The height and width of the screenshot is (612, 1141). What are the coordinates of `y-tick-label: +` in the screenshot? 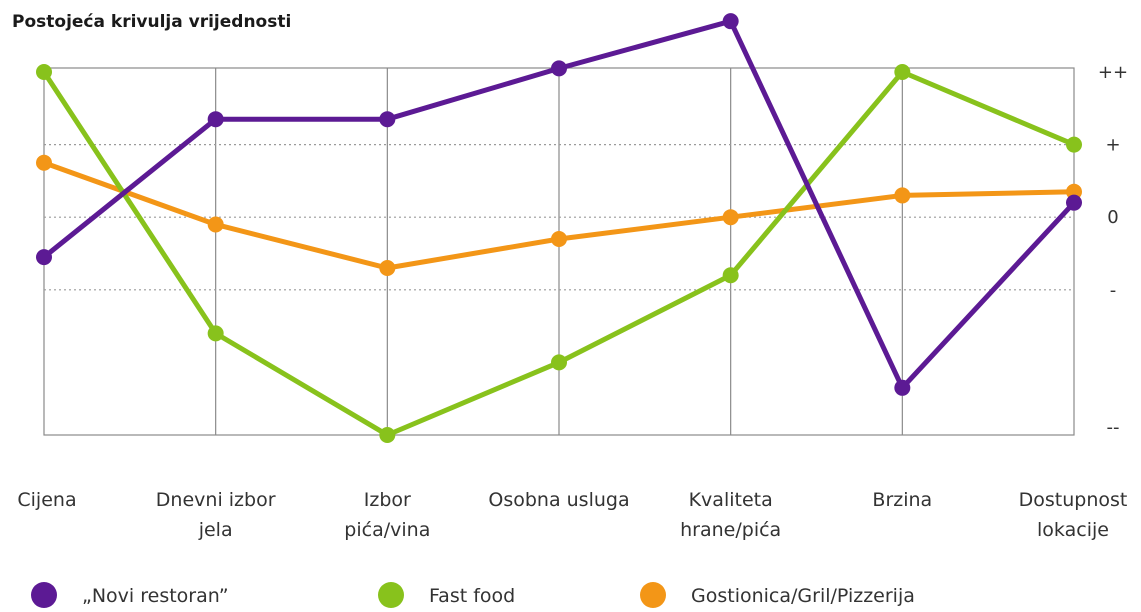 It's located at (1112, 145).